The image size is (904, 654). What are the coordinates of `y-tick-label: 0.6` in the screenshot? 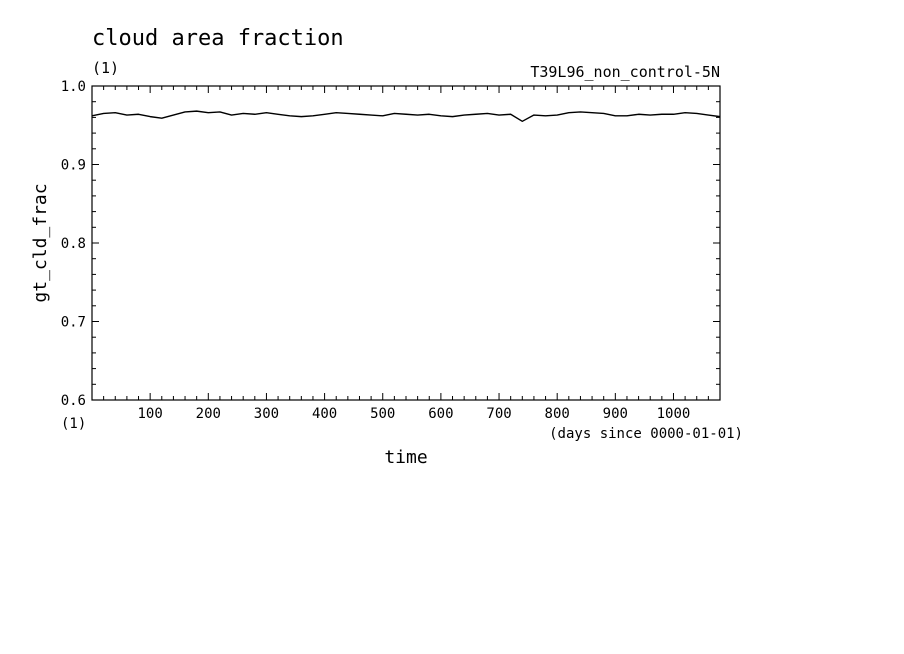 It's located at (73, 401).